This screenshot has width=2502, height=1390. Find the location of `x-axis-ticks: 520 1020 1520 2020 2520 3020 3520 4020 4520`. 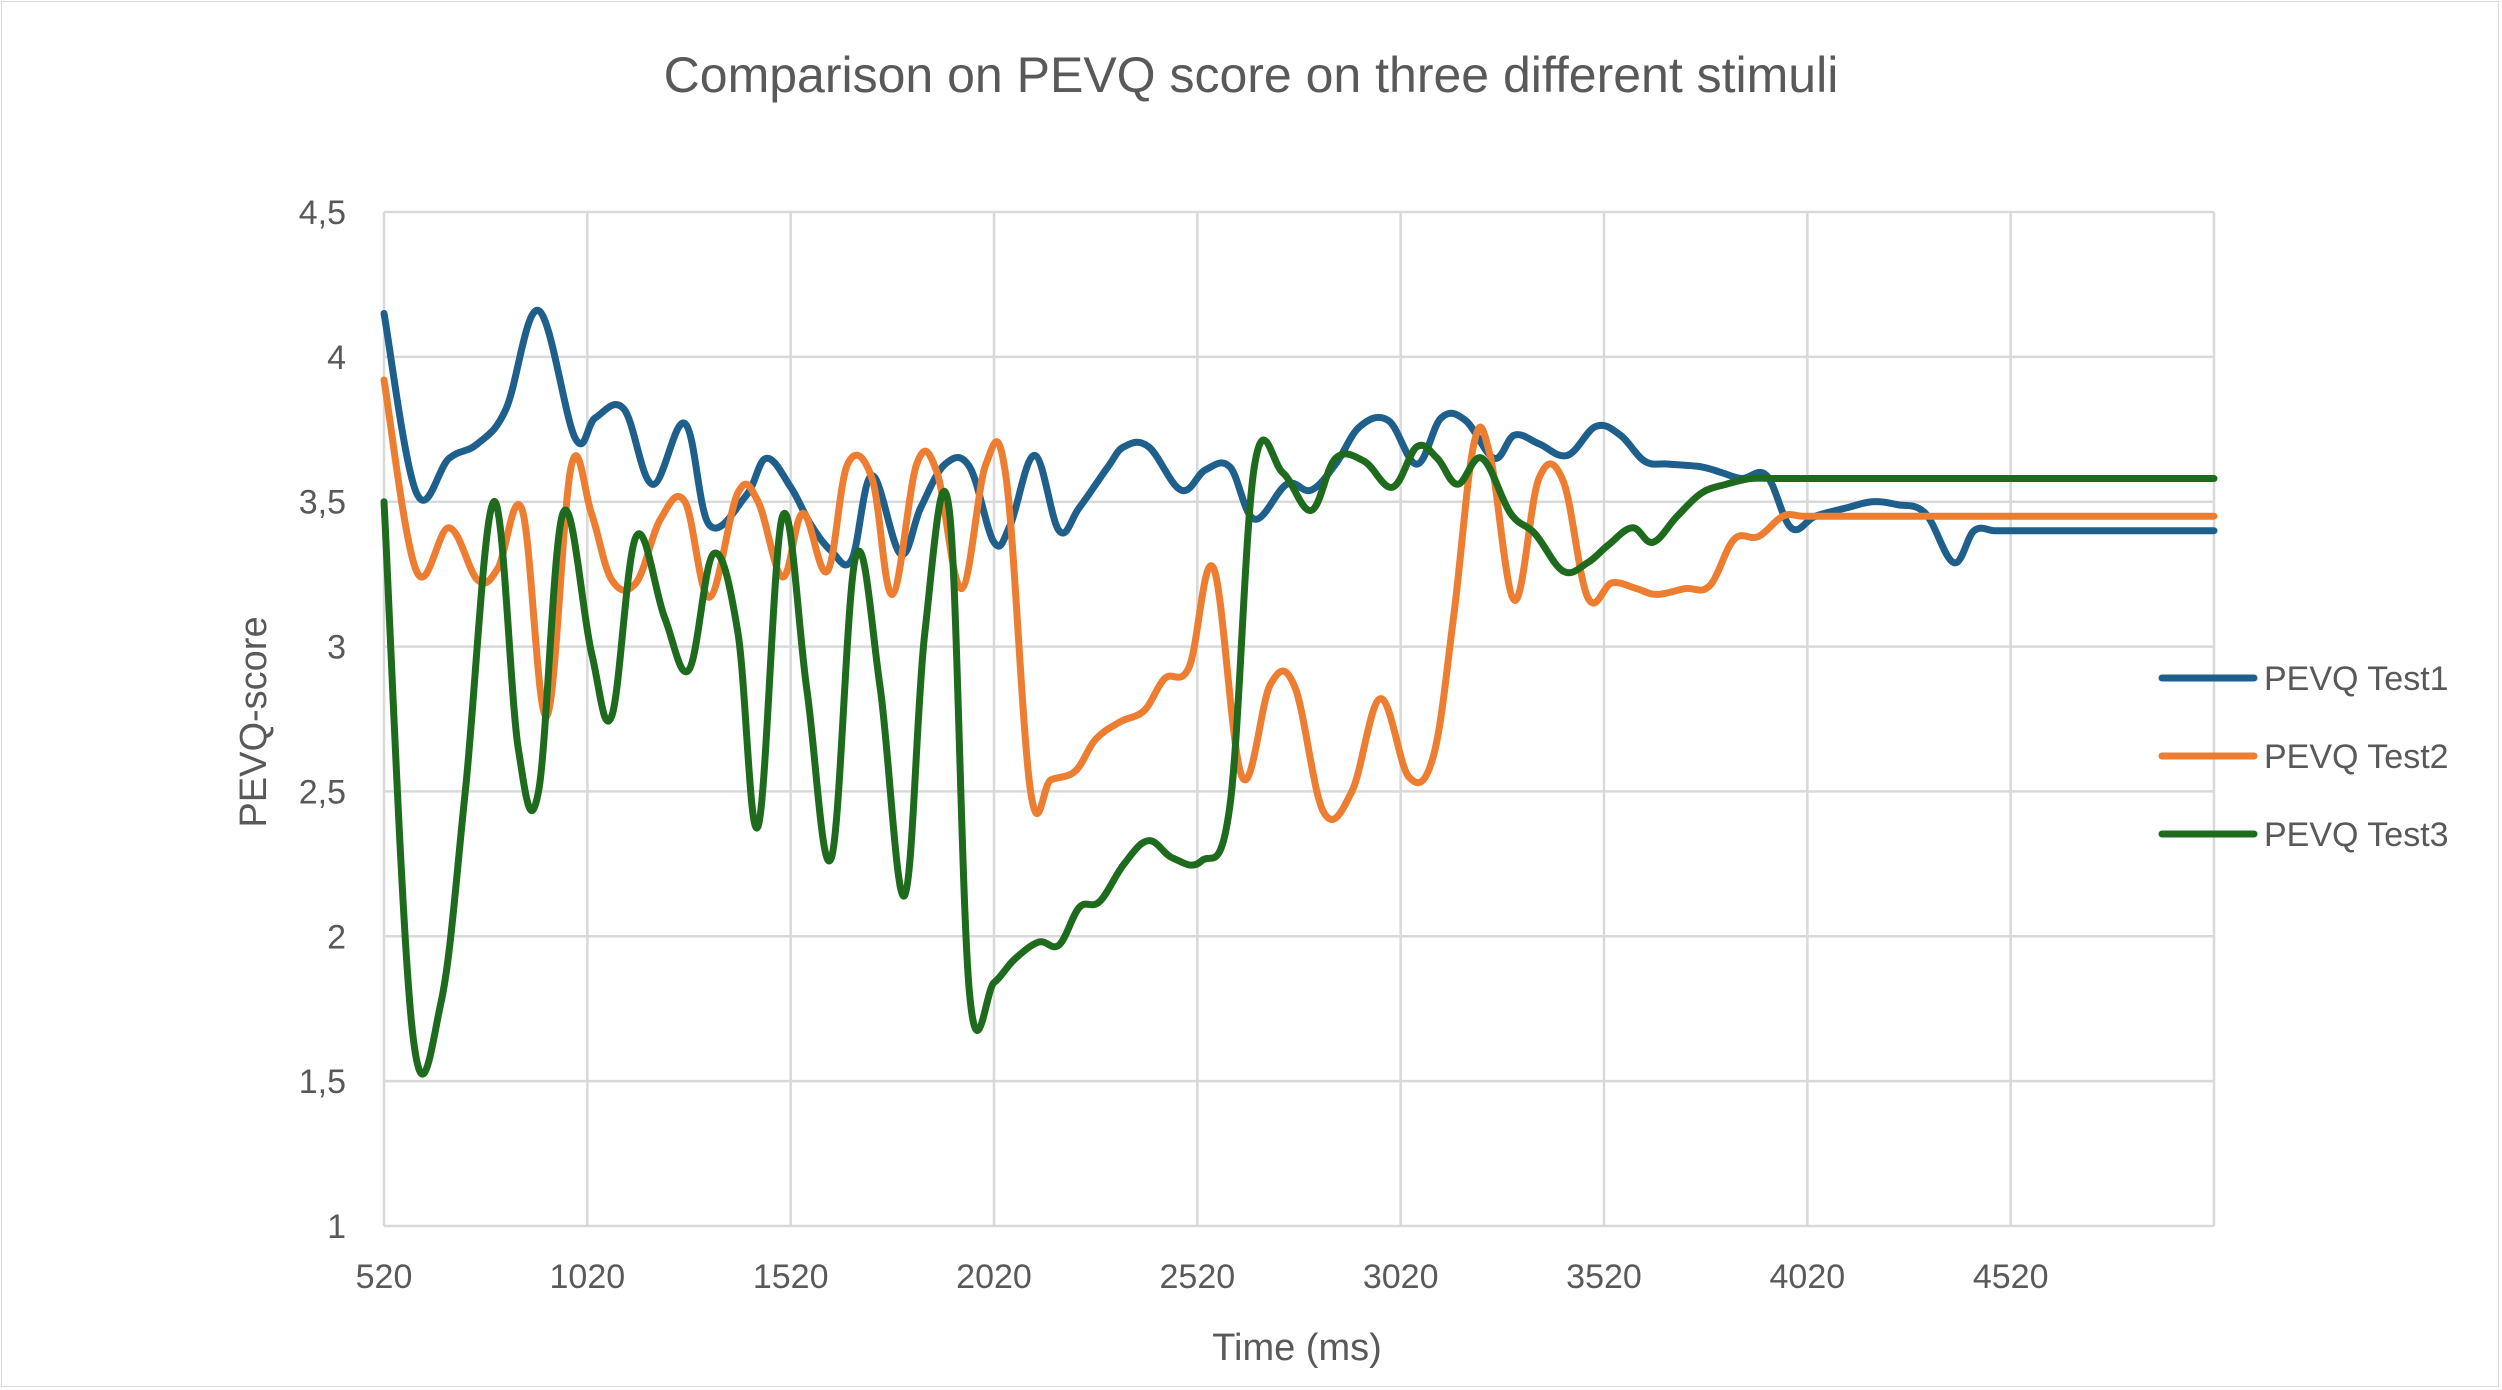

x-axis-ticks: 520 1020 1520 2020 2520 3020 3520 4020 4520 is located at coordinates (1202, 1277).